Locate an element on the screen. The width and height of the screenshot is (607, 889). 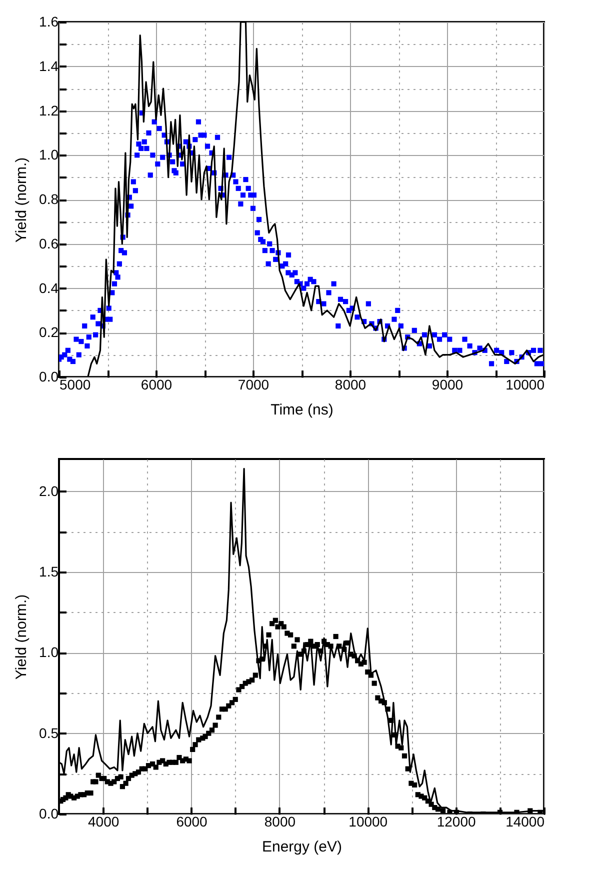
x-axis-title: Time (ns) is located at coordinates (302, 410).